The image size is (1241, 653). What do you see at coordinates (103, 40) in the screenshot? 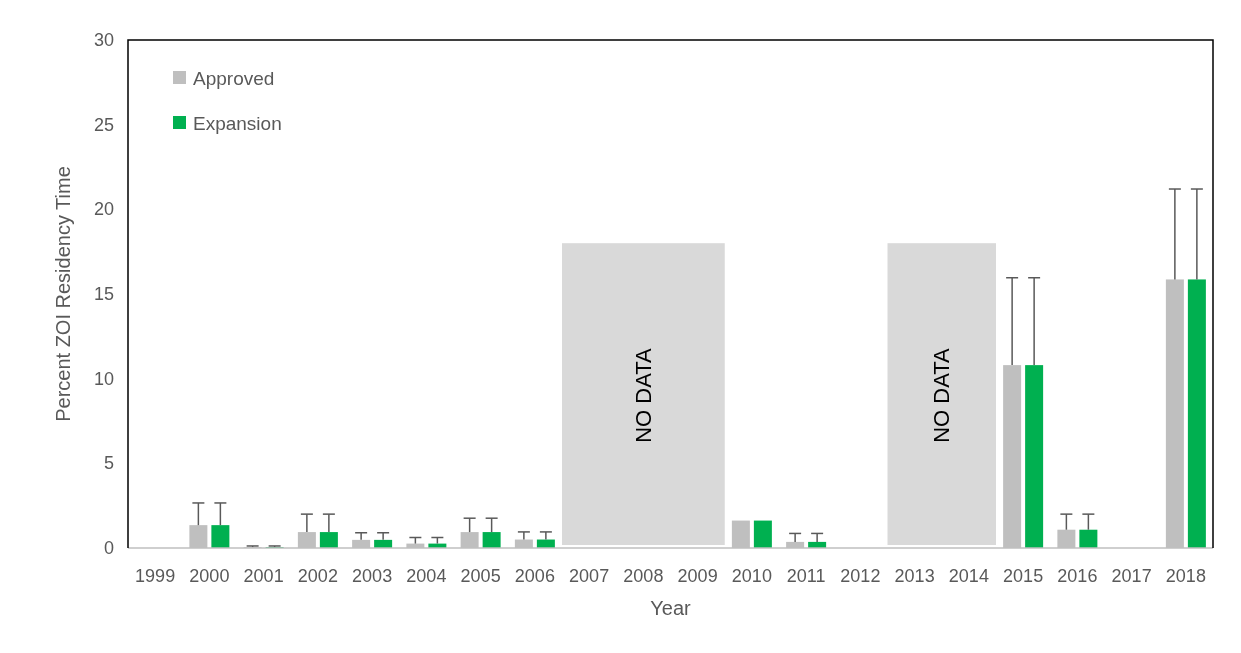
I see `y-tick-label: 30` at bounding box center [103, 40].